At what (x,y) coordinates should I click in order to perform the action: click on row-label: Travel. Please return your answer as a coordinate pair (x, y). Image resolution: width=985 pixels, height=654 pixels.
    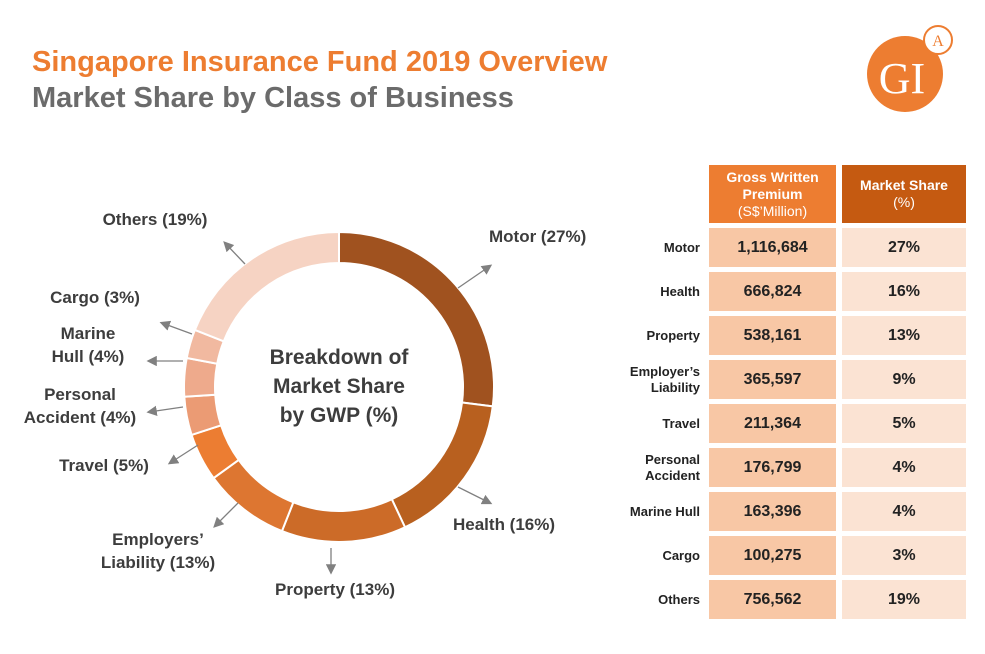
    Looking at the image, I should click on (681, 423).